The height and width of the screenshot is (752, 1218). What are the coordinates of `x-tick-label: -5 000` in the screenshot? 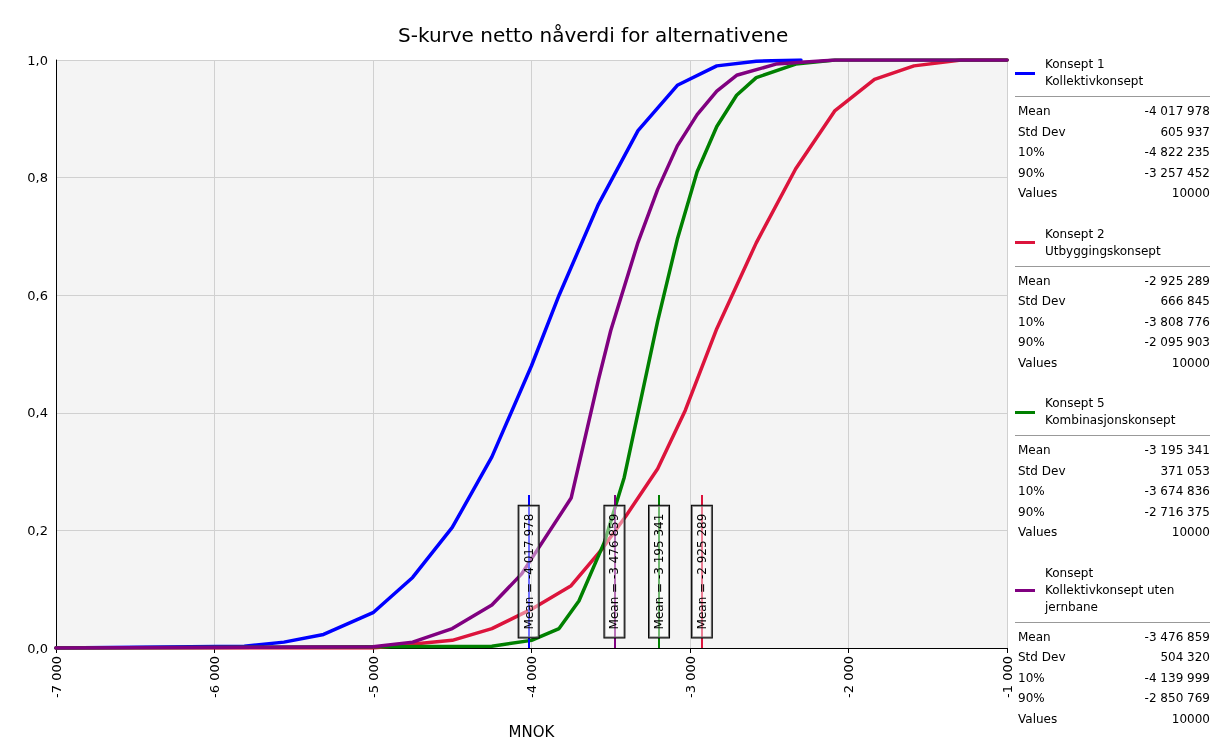 It's located at (373, 677).